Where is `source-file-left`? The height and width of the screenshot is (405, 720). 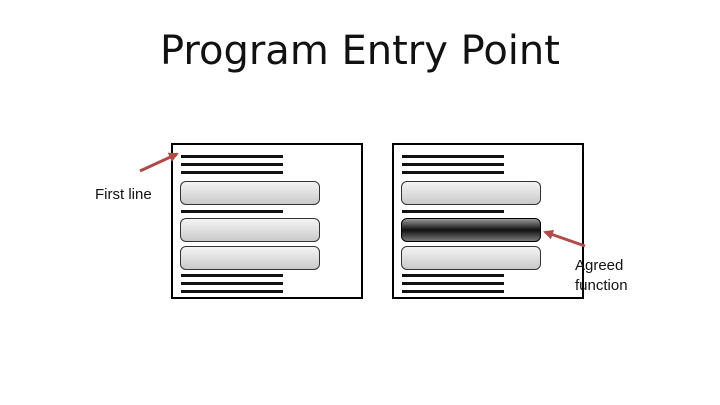 source-file-left is located at coordinates (267, 221).